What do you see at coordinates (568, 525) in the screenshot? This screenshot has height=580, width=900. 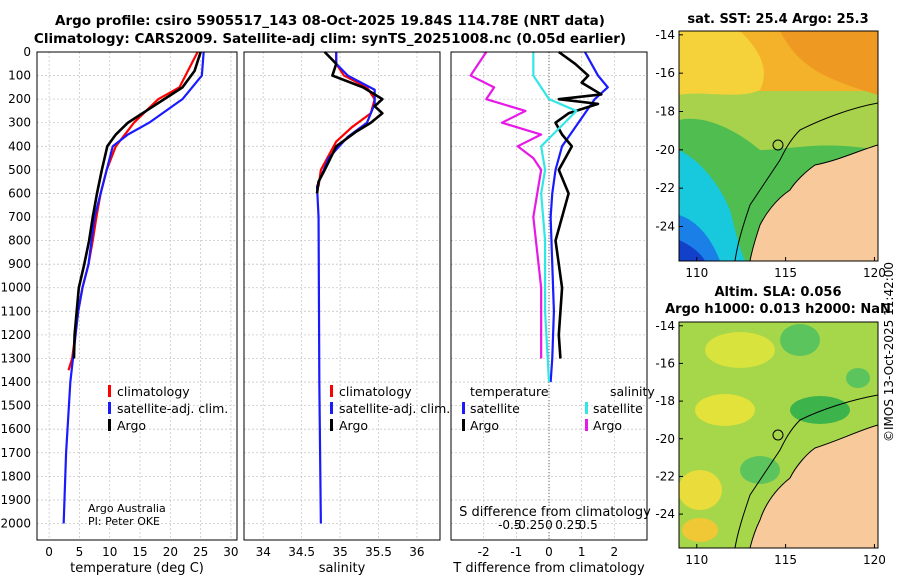 I see `s-diff-tick-label-3: 0.25` at bounding box center [568, 525].